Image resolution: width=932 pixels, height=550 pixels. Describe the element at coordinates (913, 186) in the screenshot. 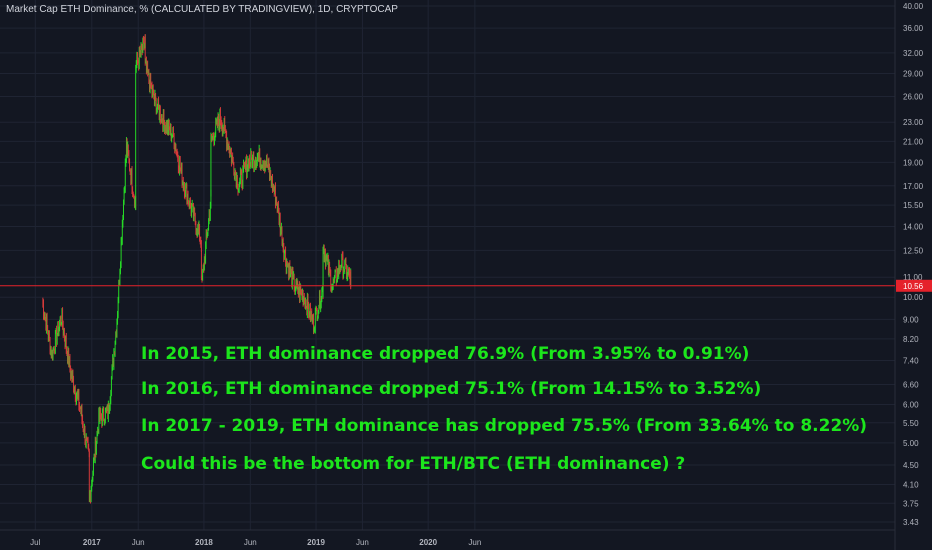

I see `y-tick-label: 17.00` at that location.